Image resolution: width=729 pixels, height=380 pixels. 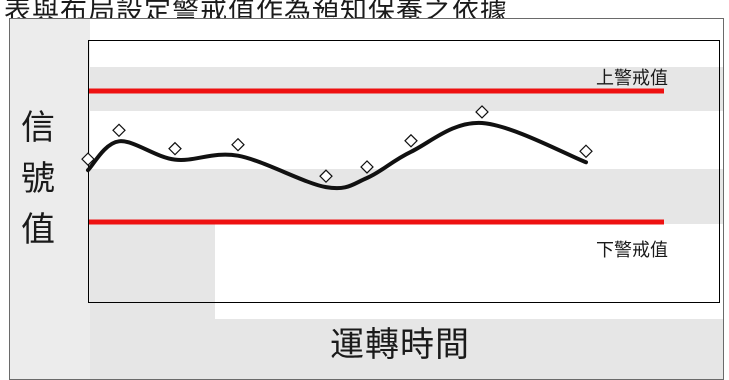 I want to click on upper-limit-label: 上警戒值, so click(x=632, y=78).